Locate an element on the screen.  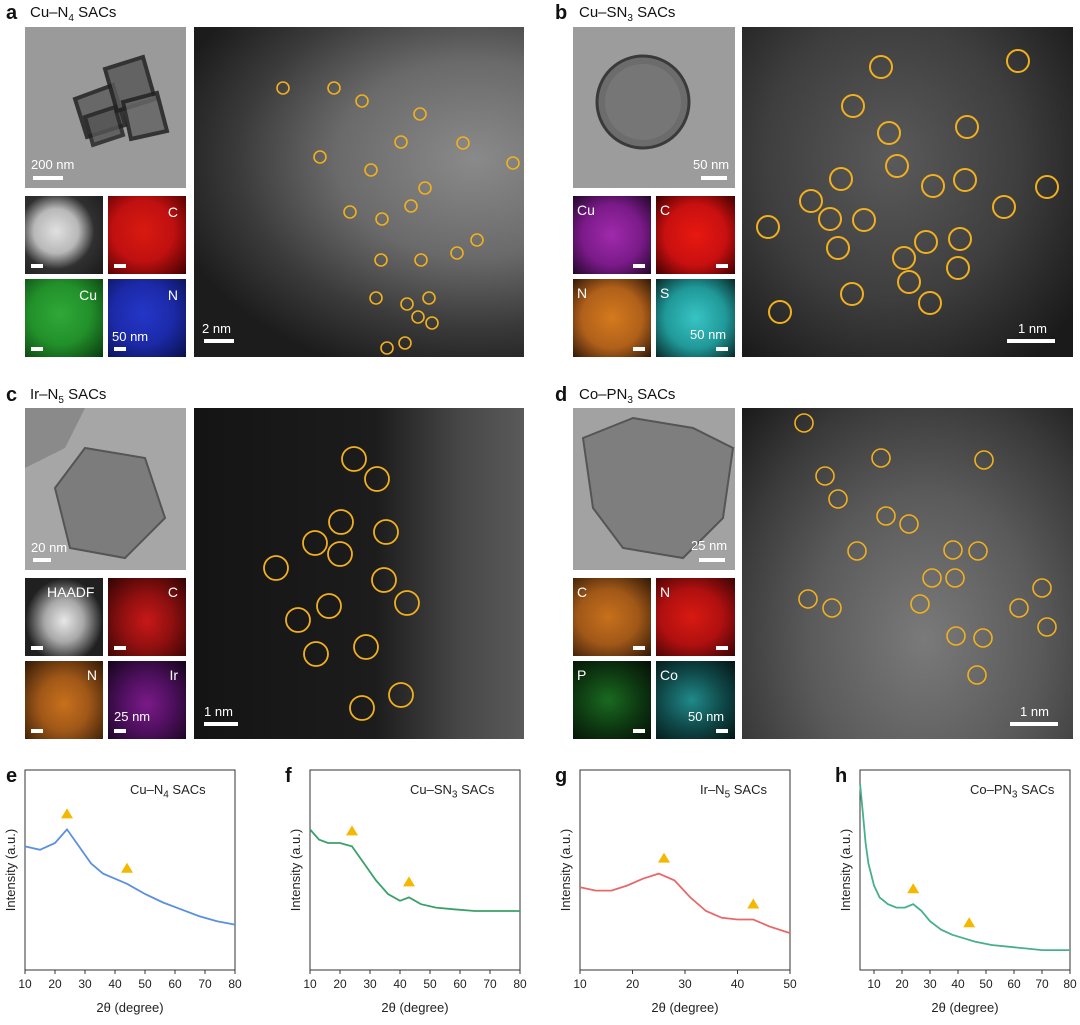
p-map-d: P is located at coordinates (612, 700).